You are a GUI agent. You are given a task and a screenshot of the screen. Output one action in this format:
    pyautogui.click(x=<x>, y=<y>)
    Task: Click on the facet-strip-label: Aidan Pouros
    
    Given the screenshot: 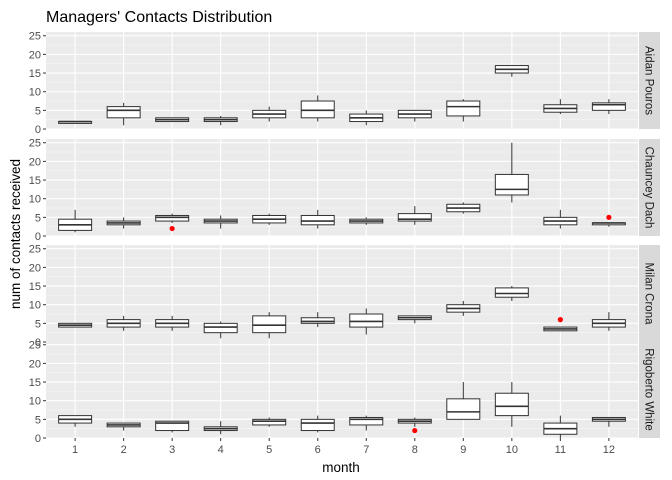 What is the action you would take?
    pyautogui.click(x=649, y=80)
    